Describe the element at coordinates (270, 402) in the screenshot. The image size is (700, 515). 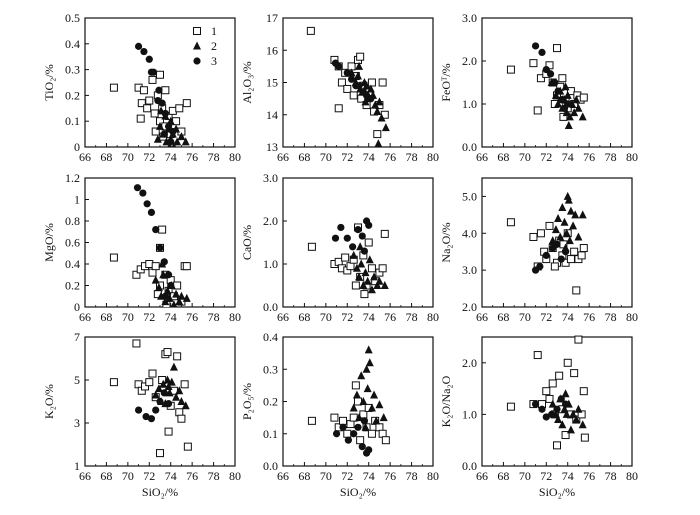
I see `y-tick-label: 0.2` at that location.